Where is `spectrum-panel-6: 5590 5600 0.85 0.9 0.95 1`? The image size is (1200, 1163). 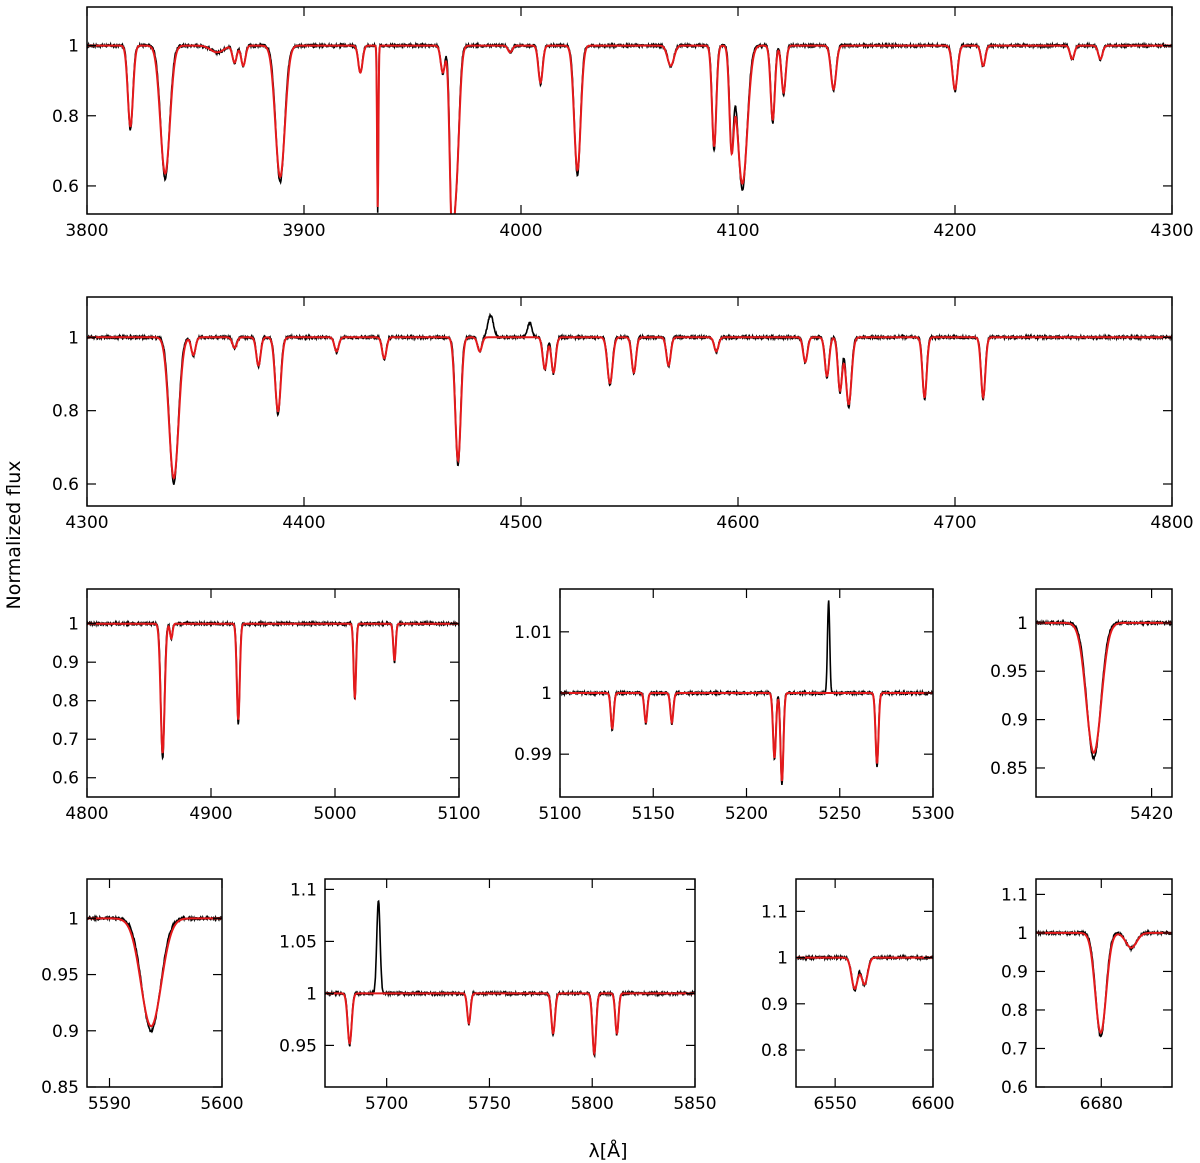 spectrum-panel-6: 5590 5600 0.85 0.9 0.95 1 is located at coordinates (142, 996).